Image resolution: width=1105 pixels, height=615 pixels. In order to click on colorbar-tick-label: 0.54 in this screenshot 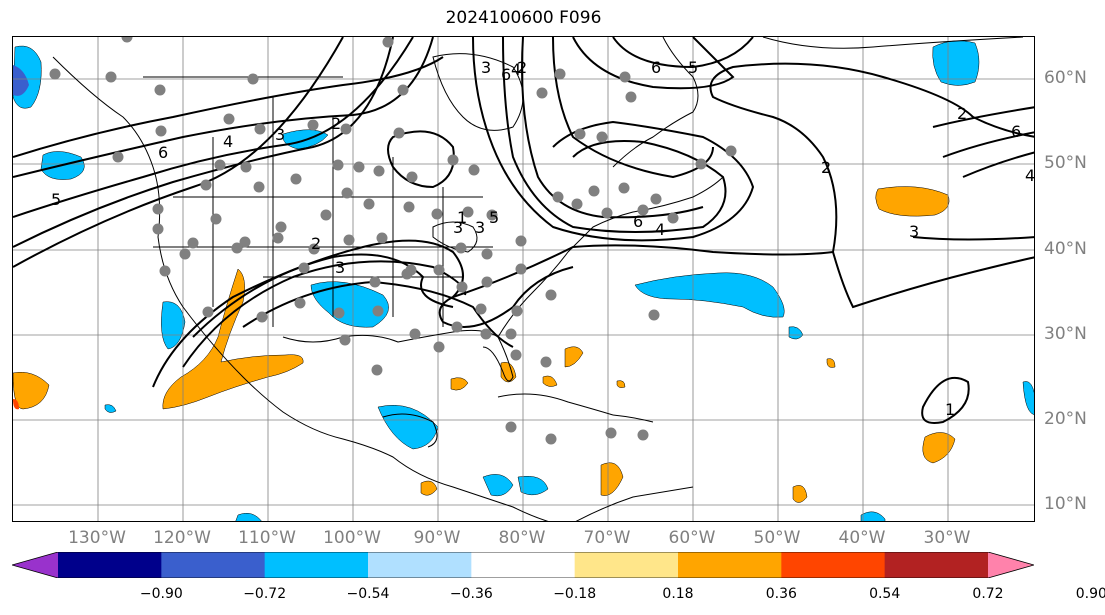, I will do `click(885, 594)`.